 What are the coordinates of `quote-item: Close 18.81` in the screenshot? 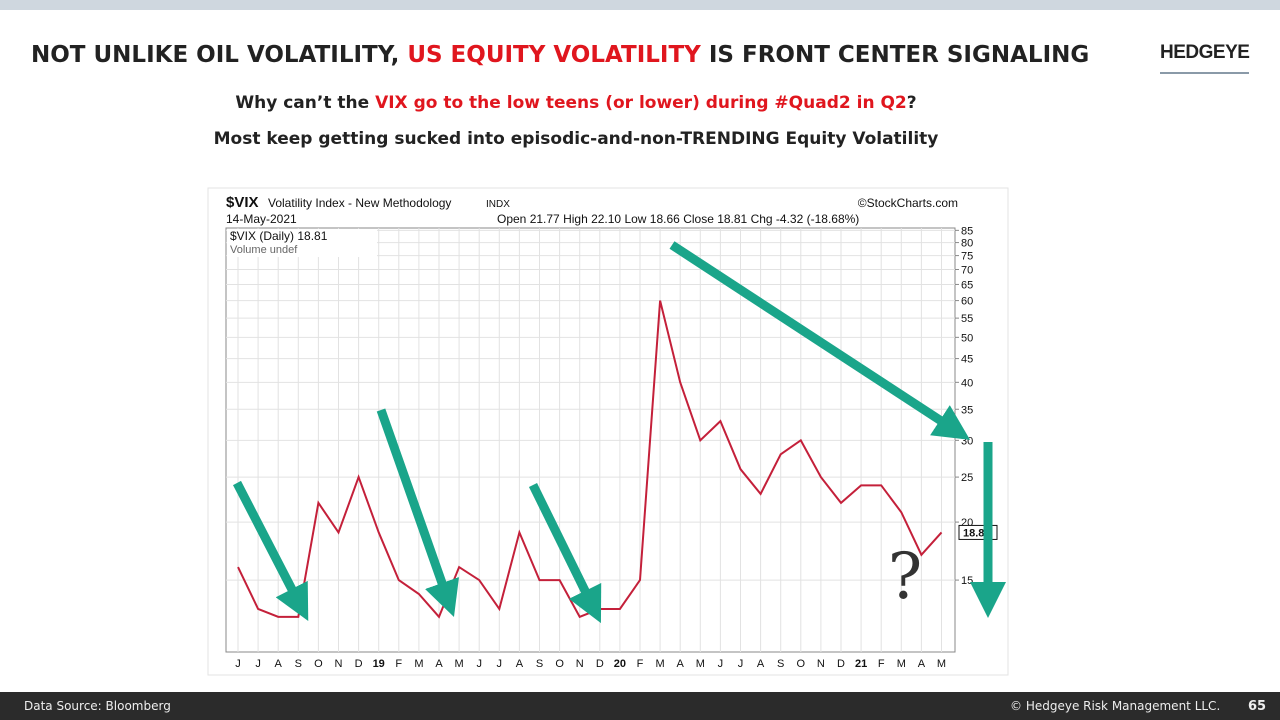 It's located at (715, 219).